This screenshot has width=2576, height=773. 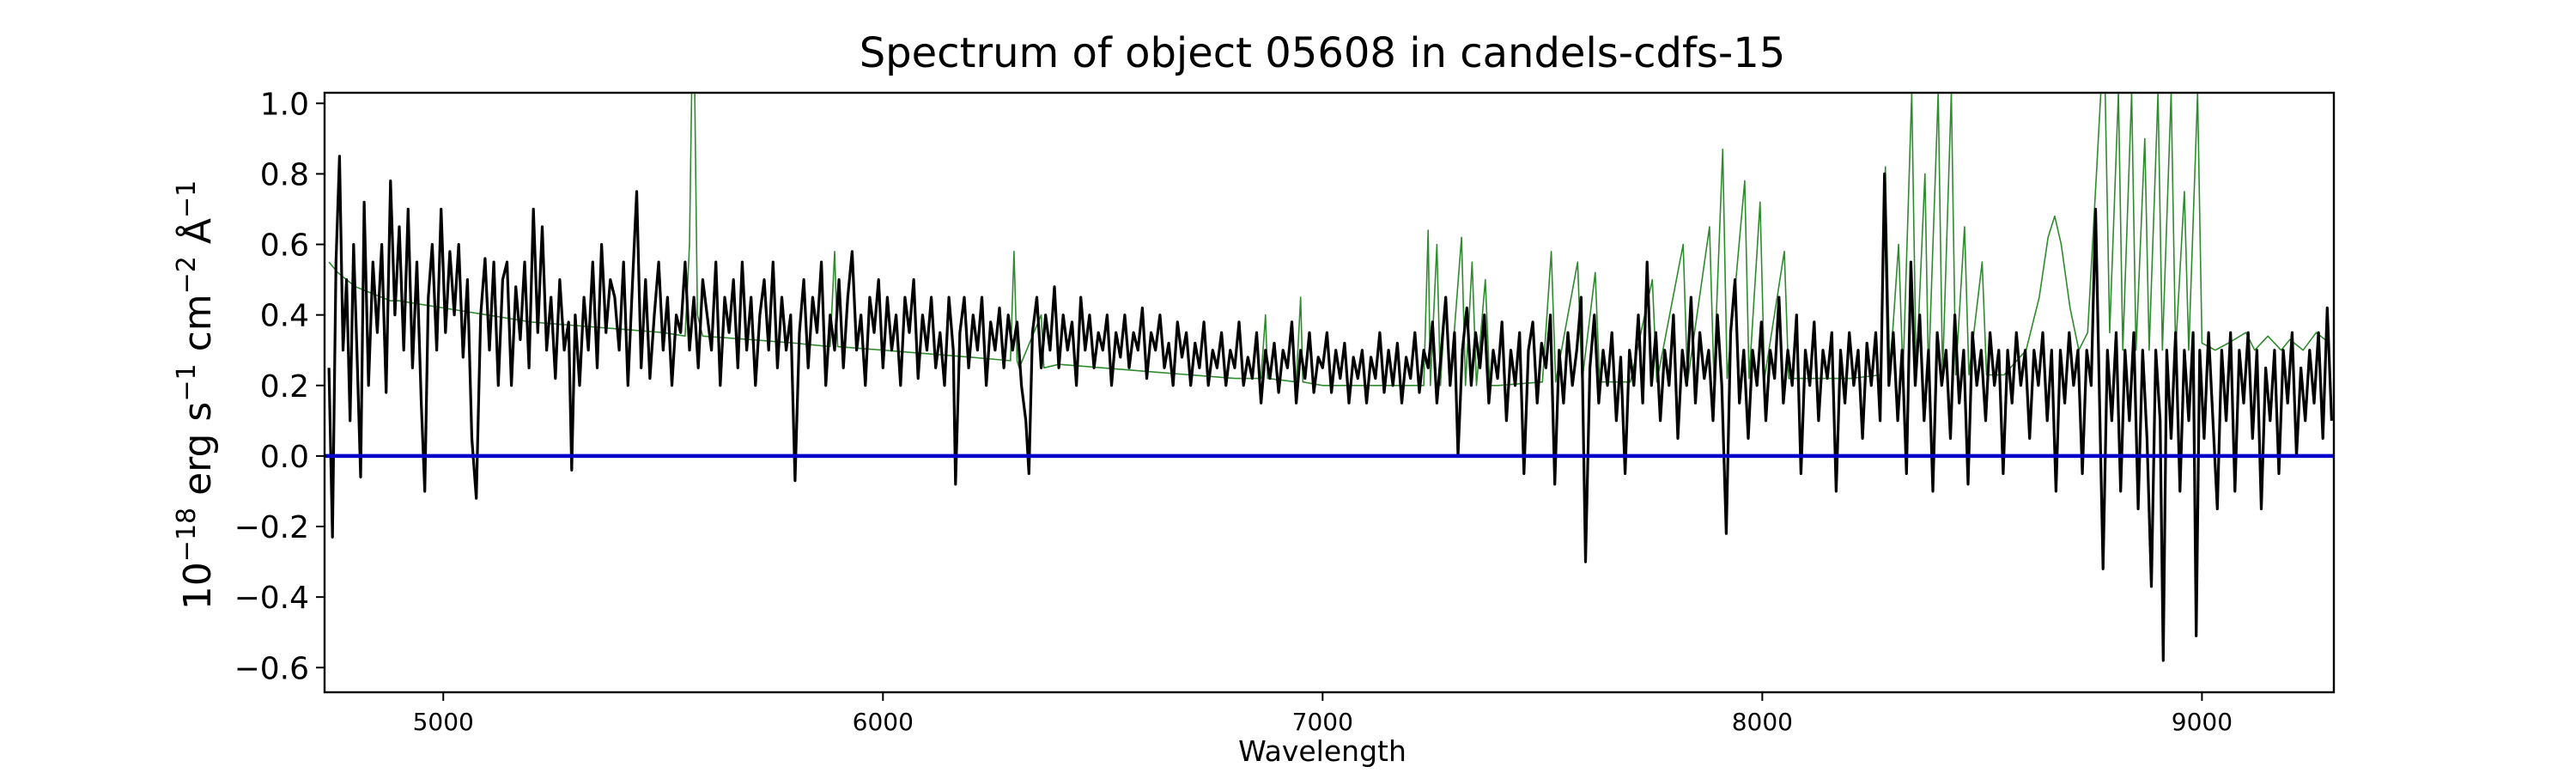 I want to click on y-tick-label: 0.8, so click(x=284, y=174).